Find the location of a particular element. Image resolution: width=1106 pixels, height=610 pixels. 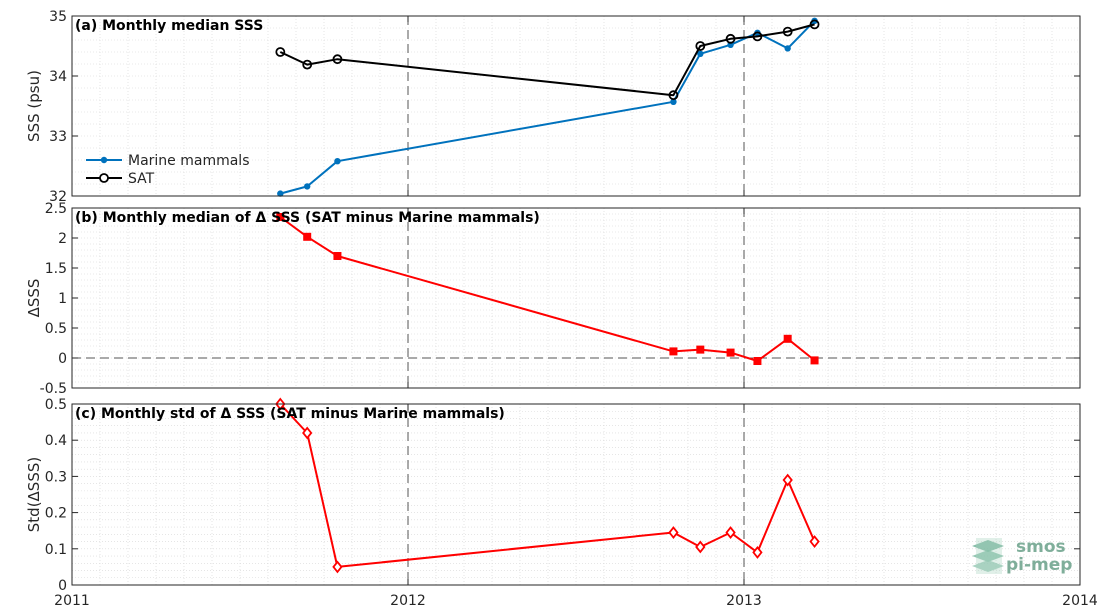

y-tick-label: 2.5 is located at coordinates (56, 209).